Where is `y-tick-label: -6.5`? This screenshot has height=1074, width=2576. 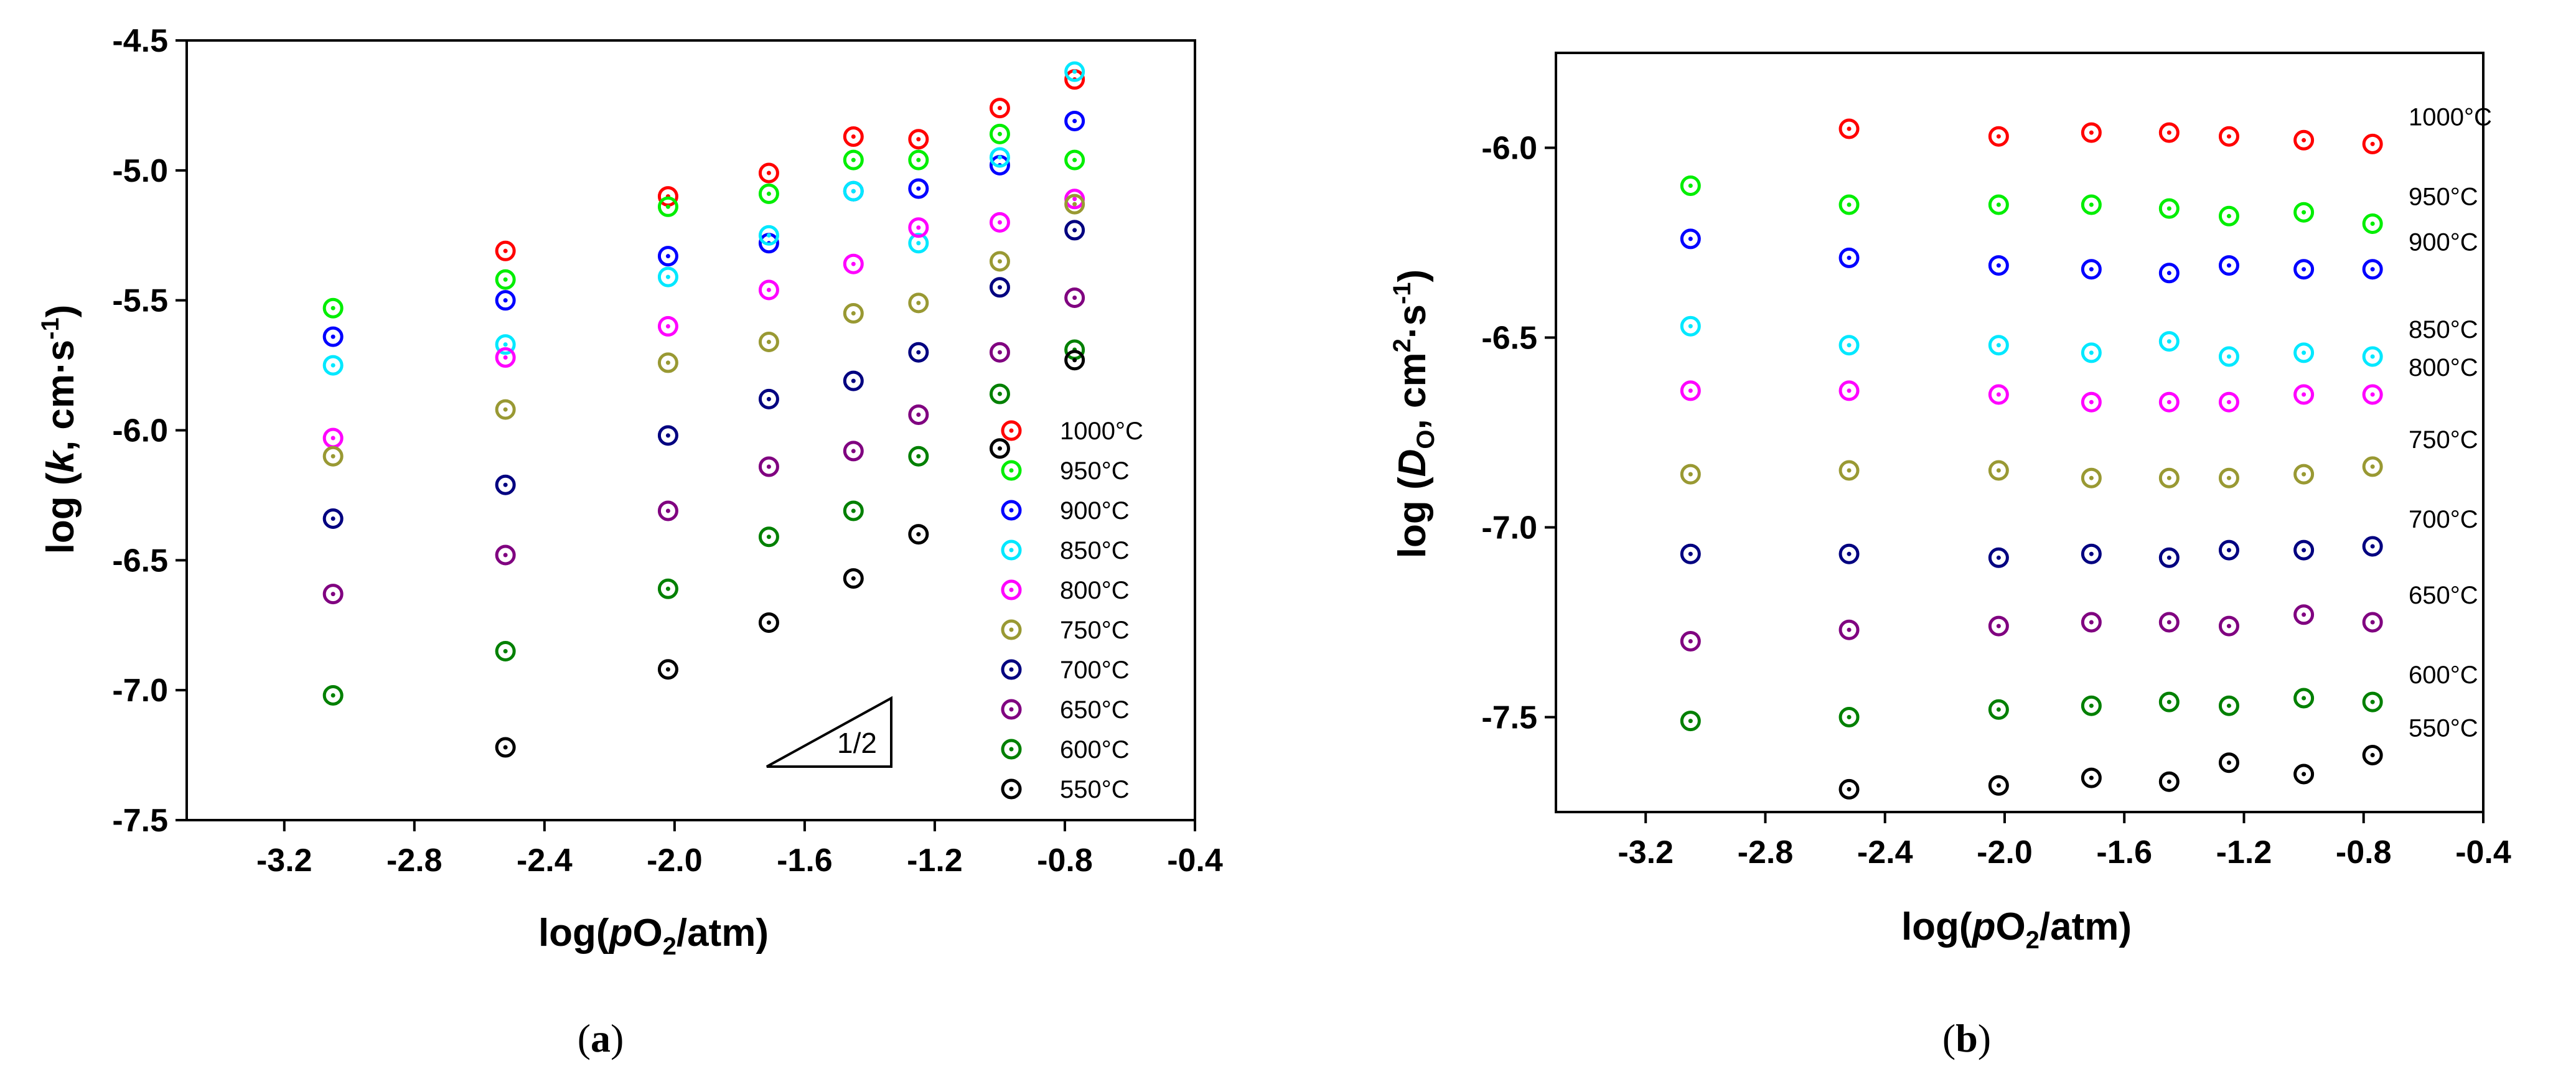
y-tick-label: -6.5 is located at coordinates (1509, 338).